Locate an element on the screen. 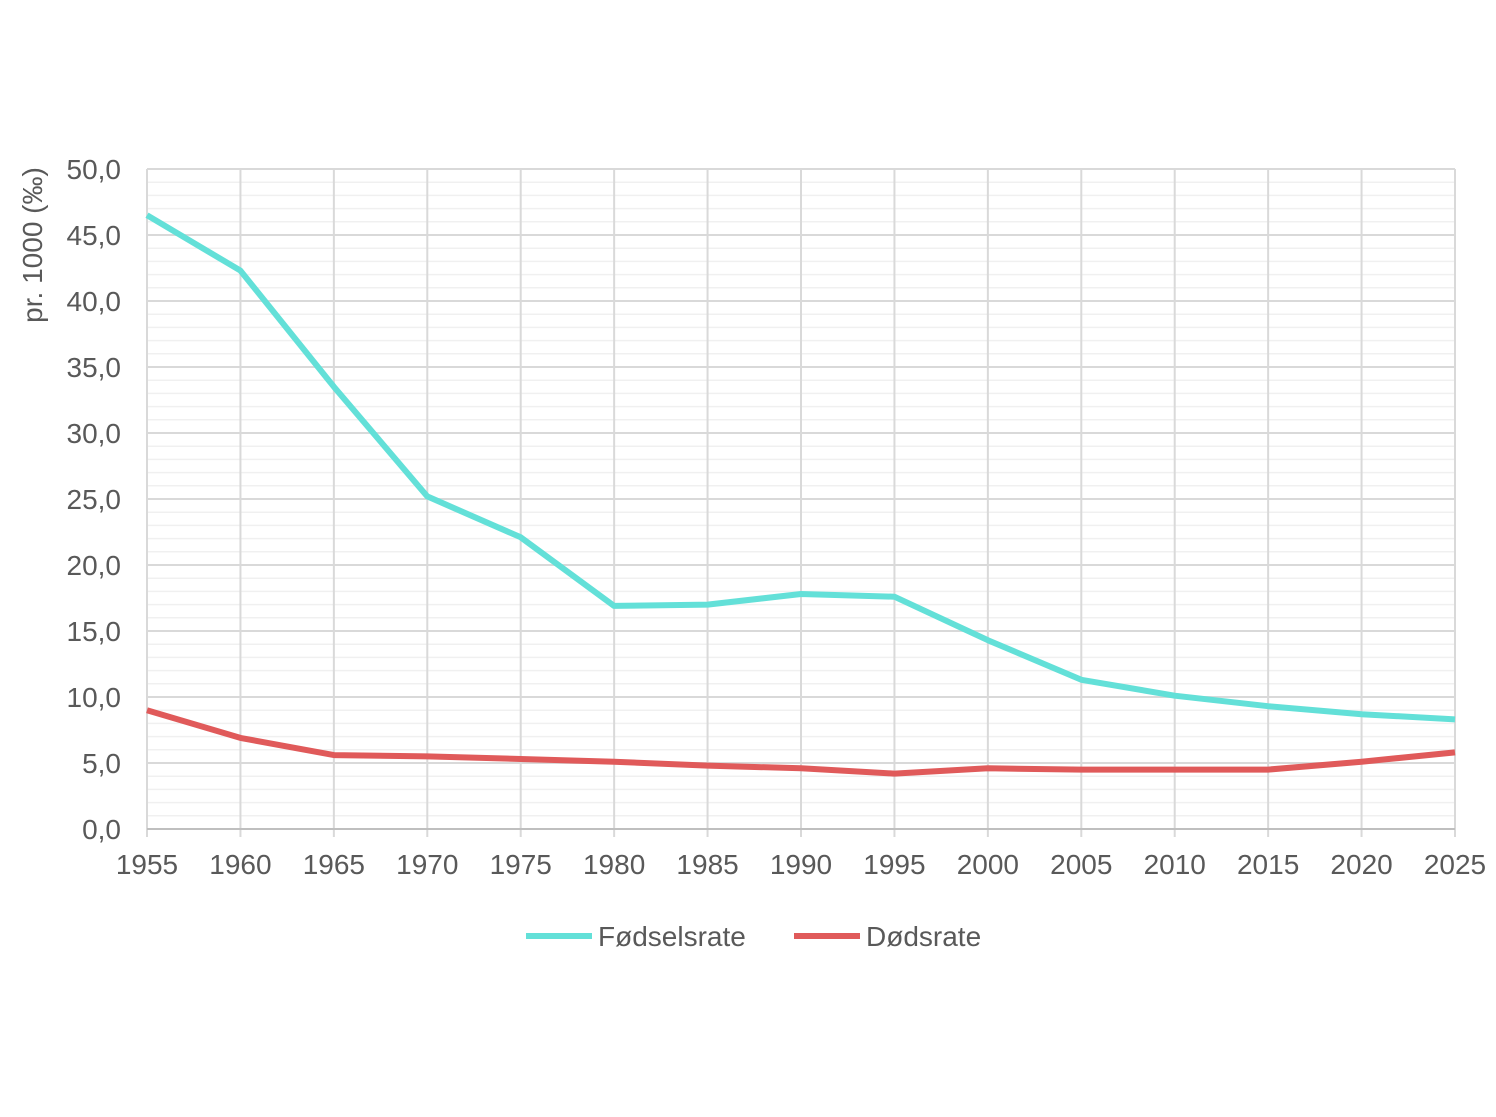  x-tick-label: 1965 is located at coordinates (334, 864).